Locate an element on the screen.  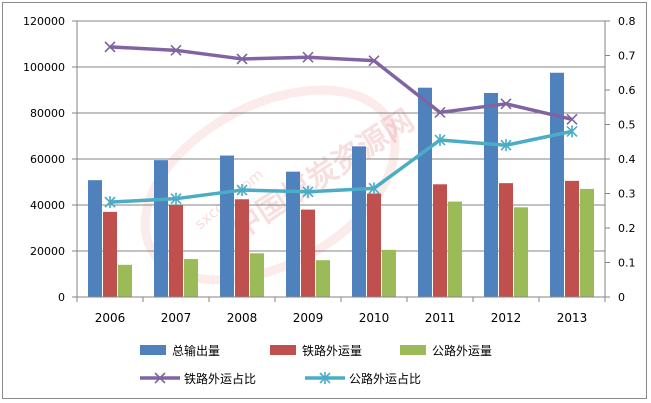
x-category-label: 2007 is located at coordinates (176, 318).